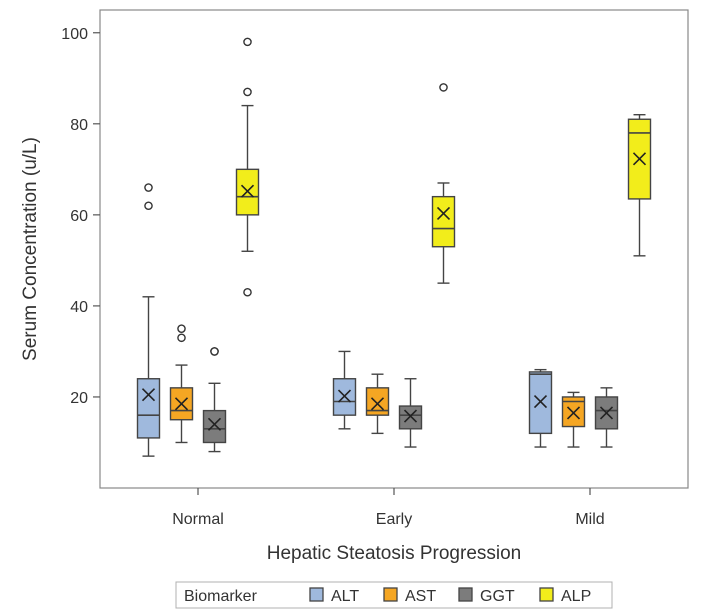 This screenshot has height=609, width=704. I want to click on legend-item-alp: ALP, so click(565, 596).